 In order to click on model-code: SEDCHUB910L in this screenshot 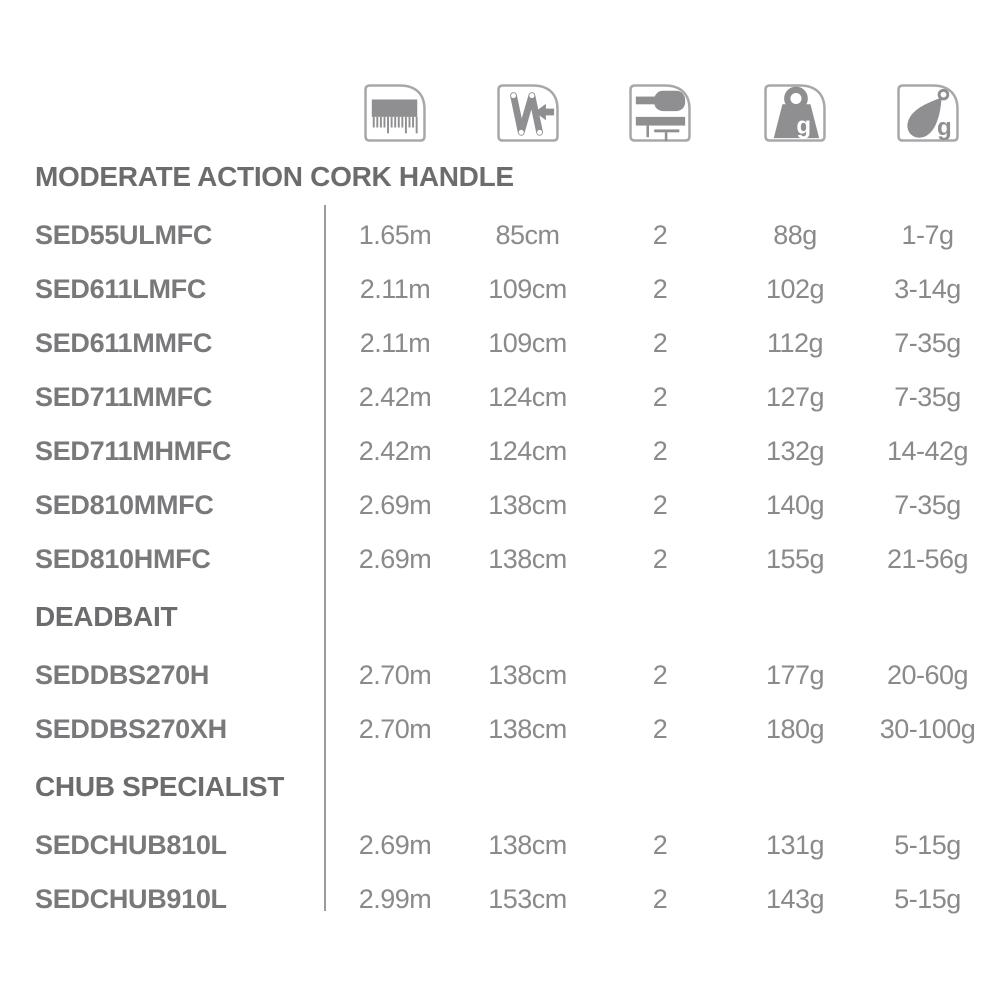, I will do `click(131, 898)`.